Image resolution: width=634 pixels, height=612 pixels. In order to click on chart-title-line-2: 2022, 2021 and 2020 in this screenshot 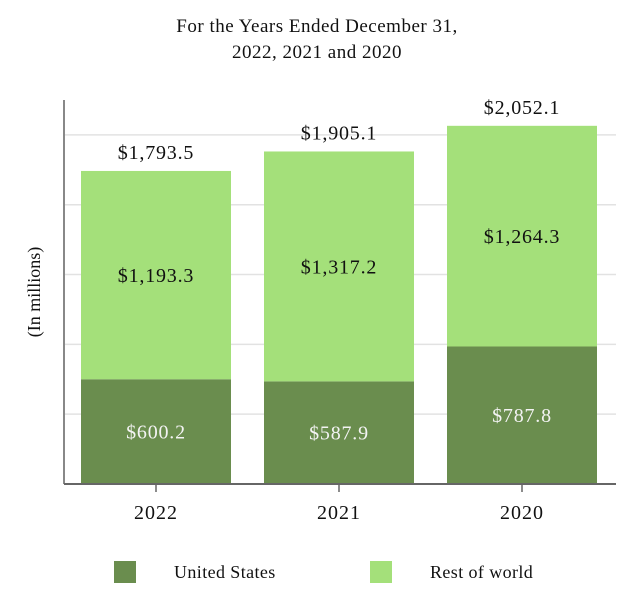, I will do `click(317, 52)`.